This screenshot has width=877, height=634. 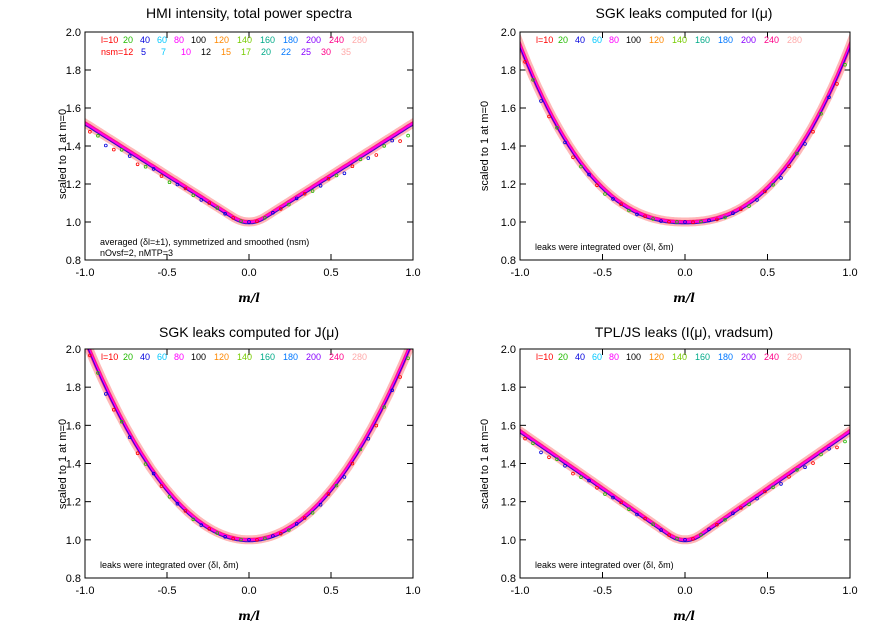 What do you see at coordinates (767, 591) in the screenshot?
I see `x-tick-label: 0.5` at bounding box center [767, 591].